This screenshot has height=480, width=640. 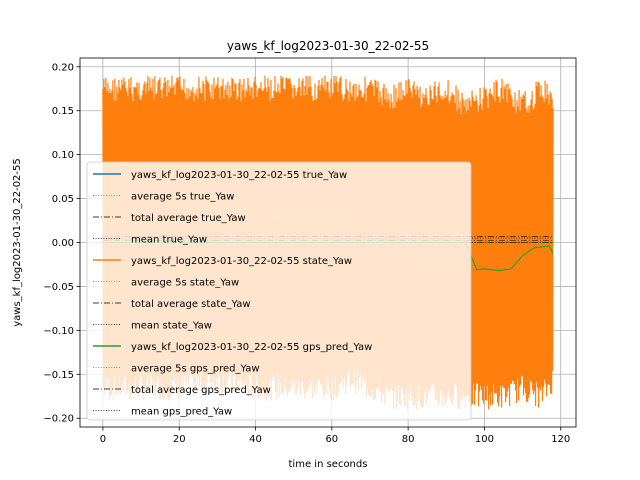 I want to click on x-tick-label: 20, so click(x=179, y=439).